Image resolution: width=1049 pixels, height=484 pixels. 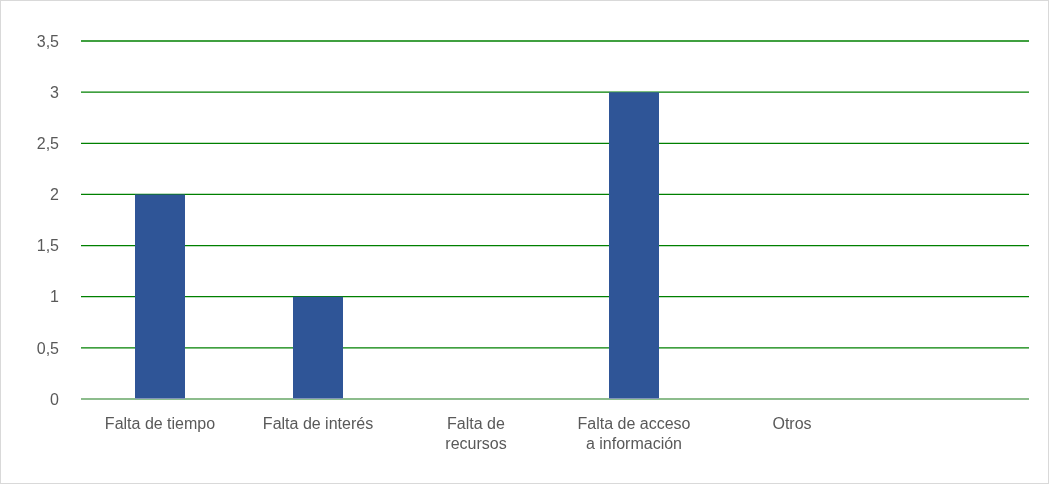 I want to click on y-tick-label: 2,5, so click(x=48, y=143).